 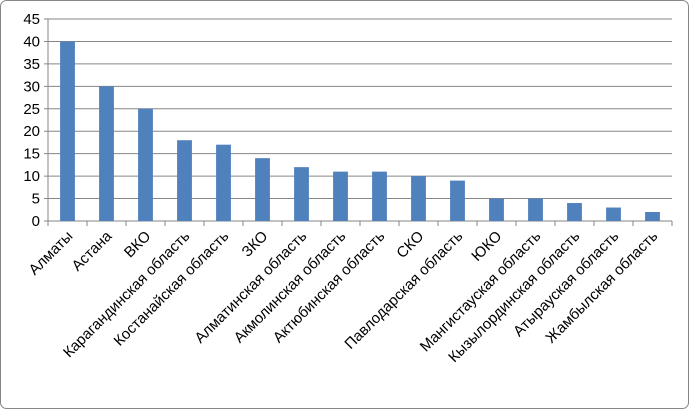 I want to click on y-tick-label: 20, so click(x=31, y=131).